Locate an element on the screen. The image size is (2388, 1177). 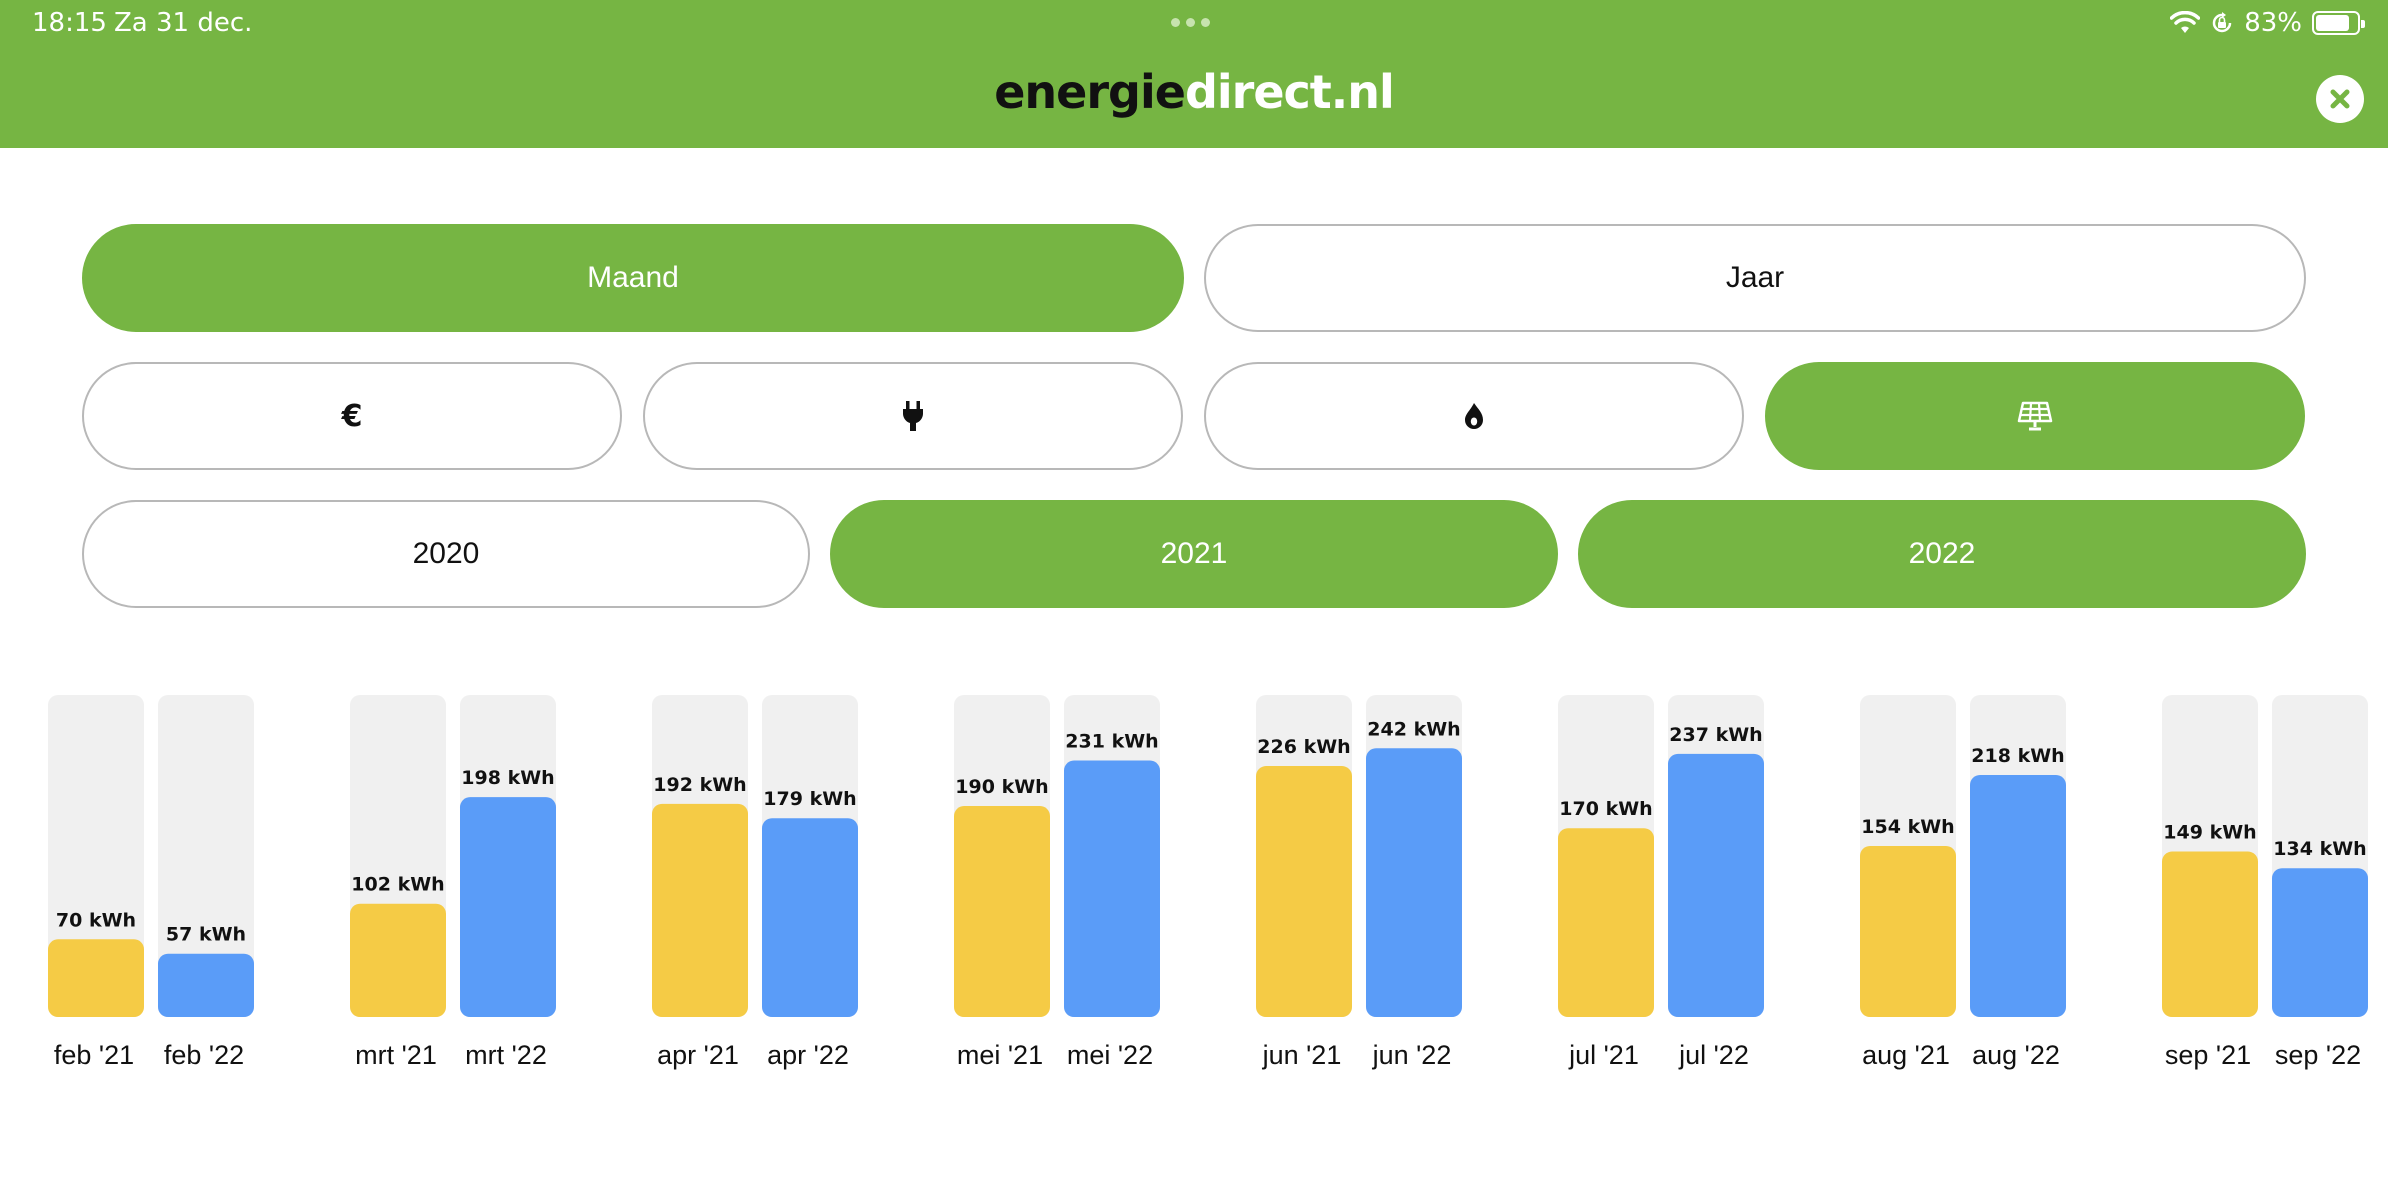
close-button is located at coordinates (2340, 99).